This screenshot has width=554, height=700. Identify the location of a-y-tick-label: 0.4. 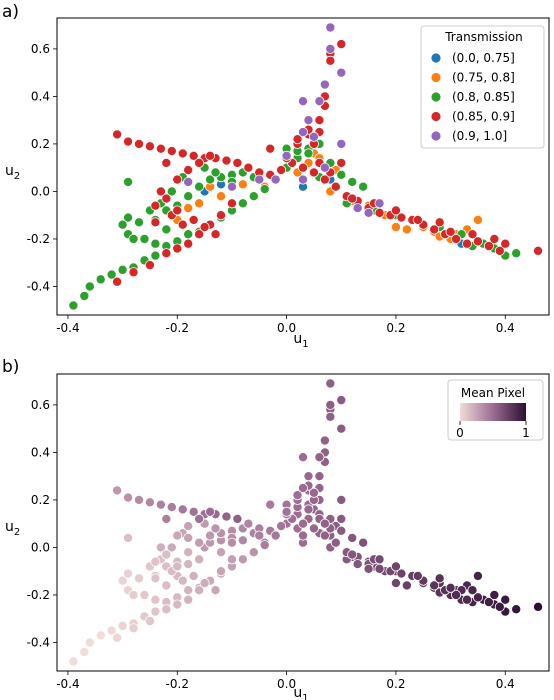
(40, 96).